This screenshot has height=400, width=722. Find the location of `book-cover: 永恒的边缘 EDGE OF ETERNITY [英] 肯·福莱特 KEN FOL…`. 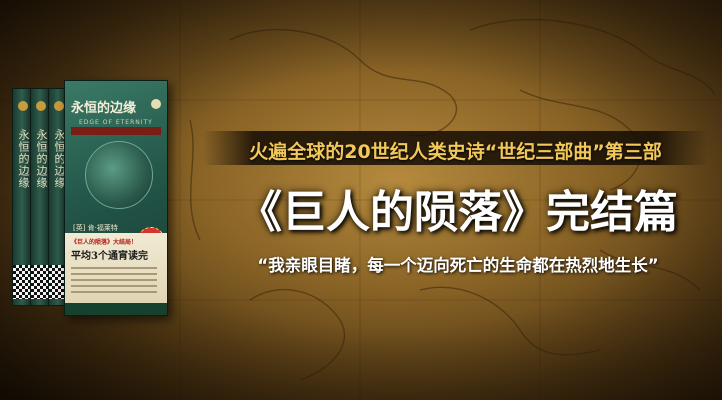

book-cover: 永恒的边缘 EDGE OF ETERNITY [英] 肯·福莱特 KEN FOL… is located at coordinates (116, 198).